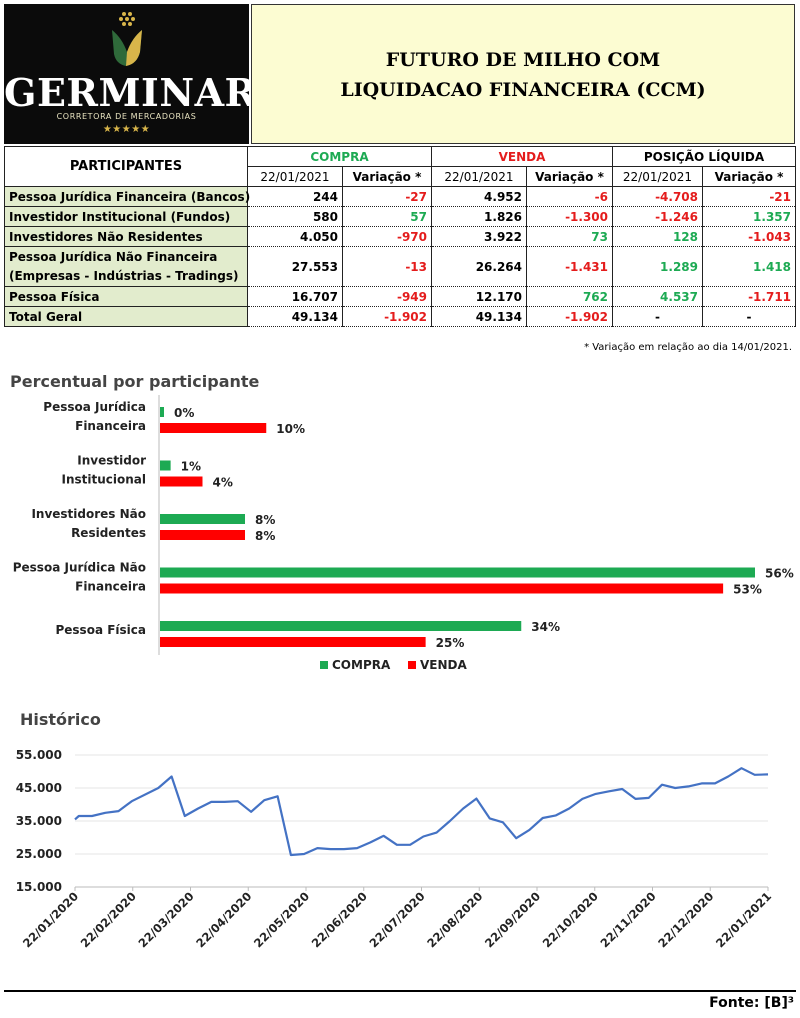 The width and height of the screenshot is (800, 1018). I want to click on venda-value: 3.922, so click(479, 236).